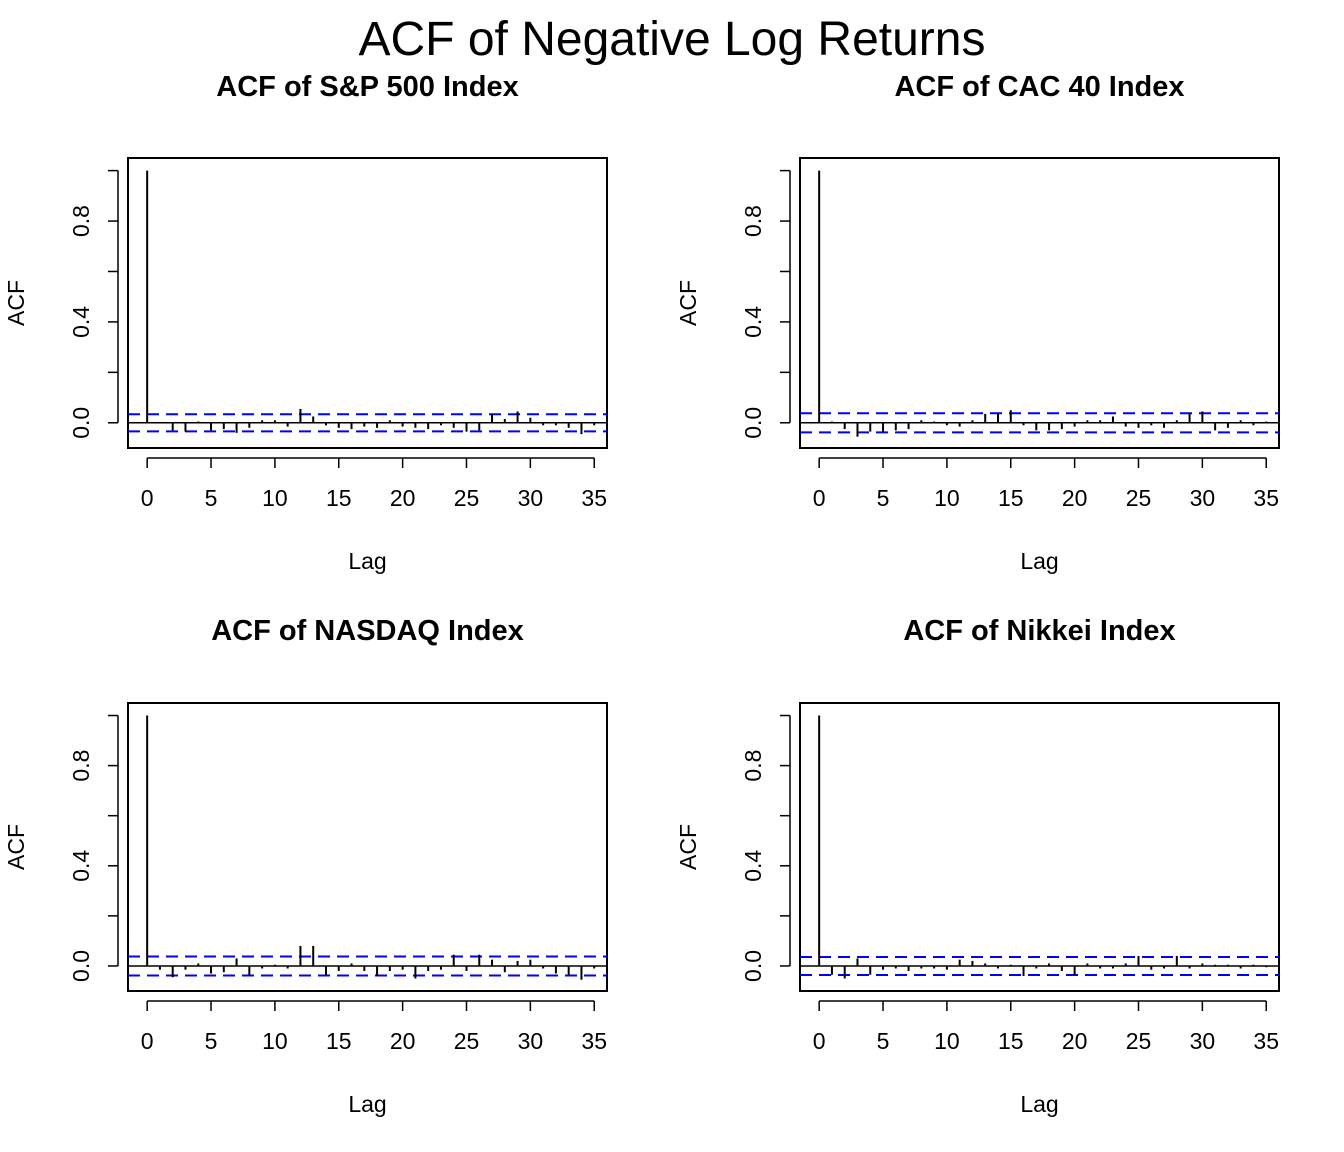 Image resolution: width=1344 pixels, height=1152 pixels. I want to click on panel-title: ACF of CAC 40 Index, so click(1039, 87).